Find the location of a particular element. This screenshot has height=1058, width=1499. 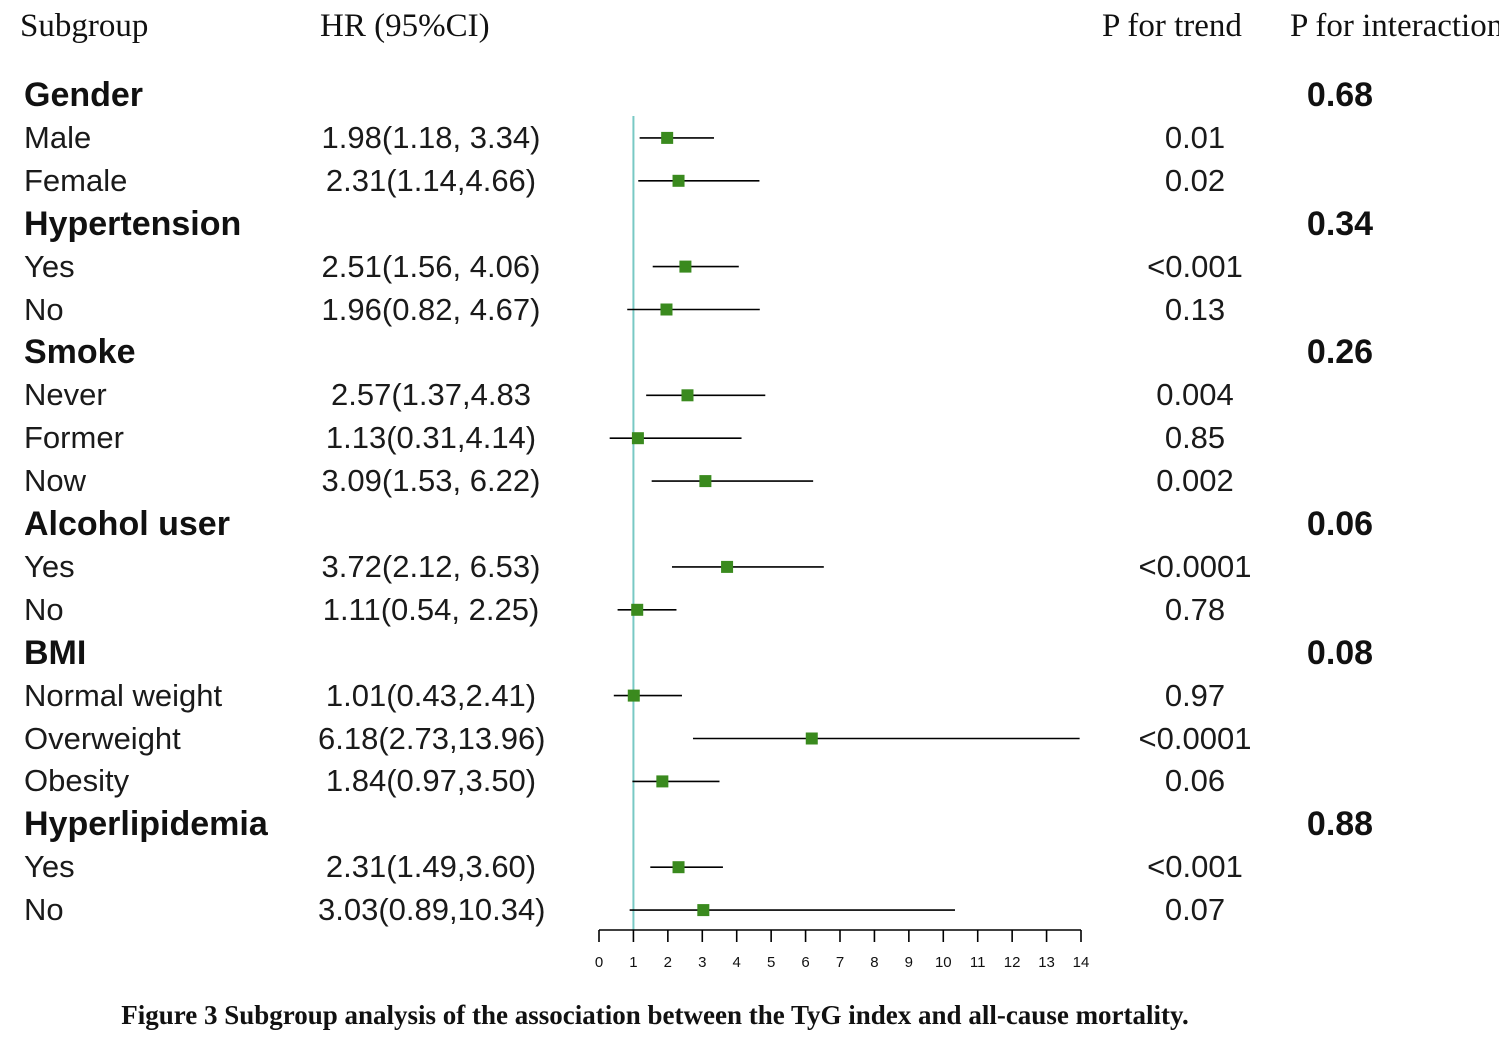

x-tick-label: 7 is located at coordinates (840, 962).